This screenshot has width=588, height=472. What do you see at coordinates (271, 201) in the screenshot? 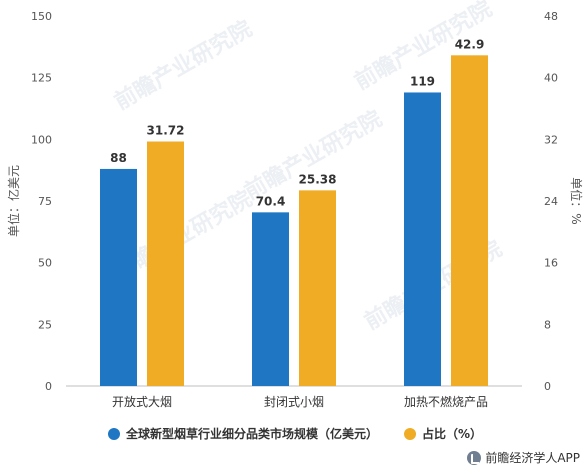
I see `data-label: 70.4` at bounding box center [271, 201].